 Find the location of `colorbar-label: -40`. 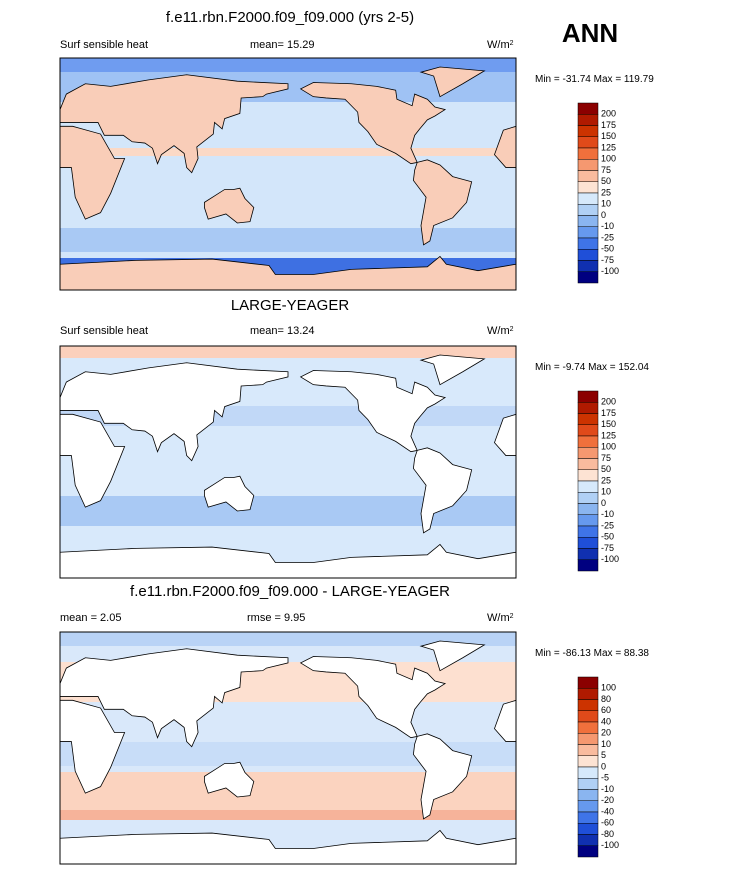

colorbar-label: -40 is located at coordinates (607, 811).